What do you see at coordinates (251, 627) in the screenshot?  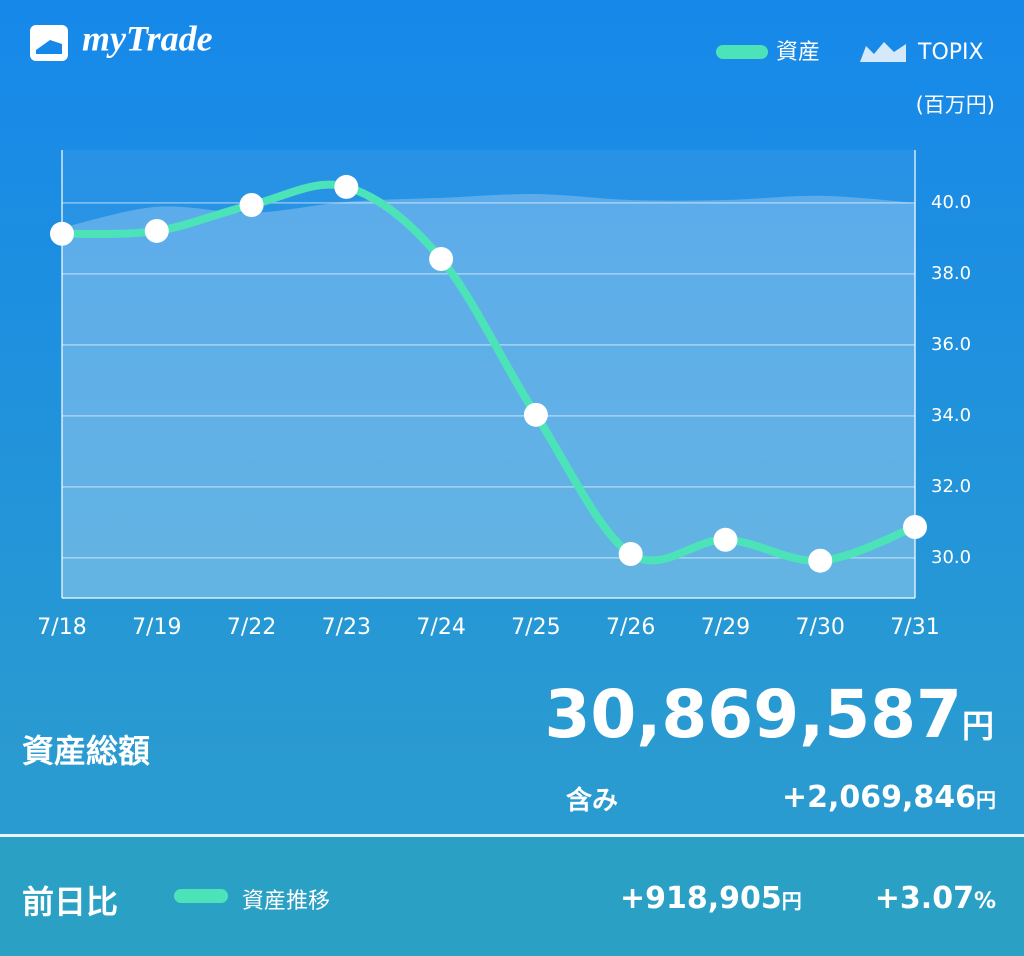 I see `x-tick-label: 7/22` at bounding box center [251, 627].